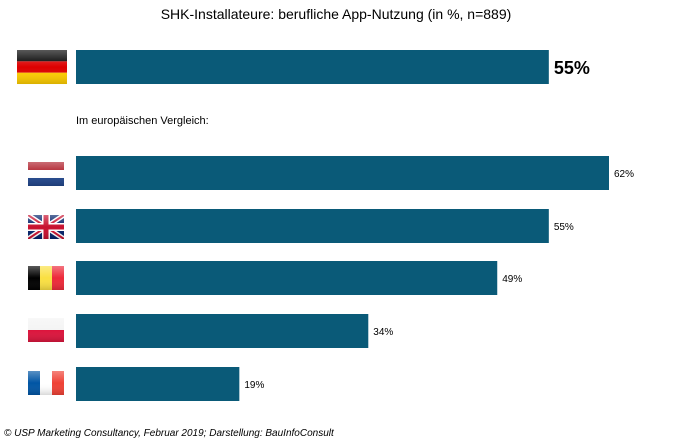 The image size is (680, 444). I want to click on netherlands-flag-icon, so click(46, 174).